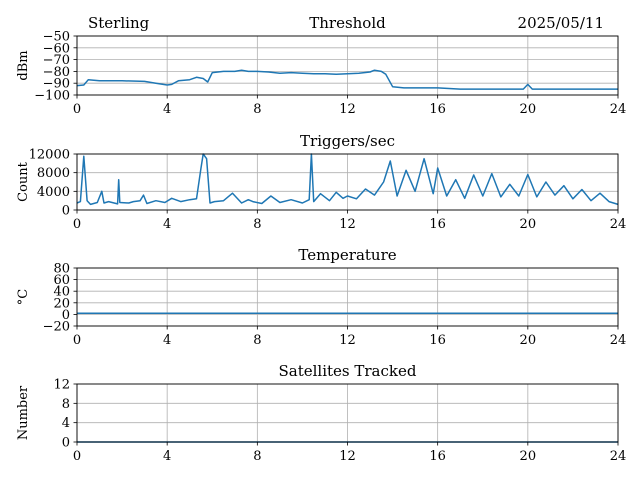  Describe the element at coordinates (56, 60) in the screenshot. I see `panel1-y-tick-label: −70` at that location.